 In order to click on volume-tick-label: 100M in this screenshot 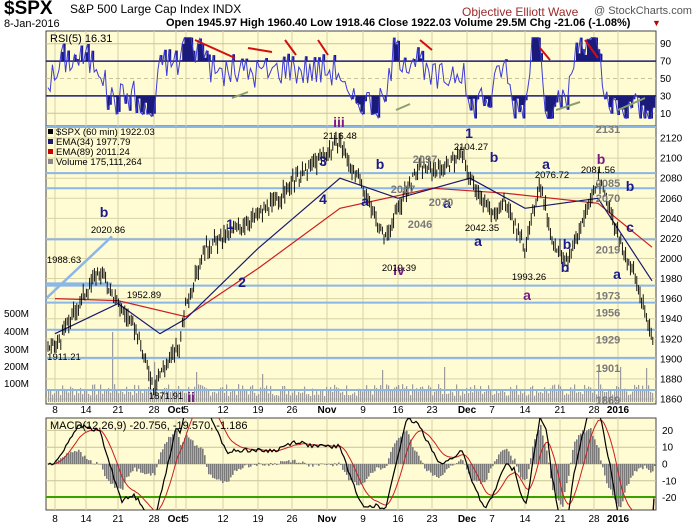, I will do `click(16, 384)`.